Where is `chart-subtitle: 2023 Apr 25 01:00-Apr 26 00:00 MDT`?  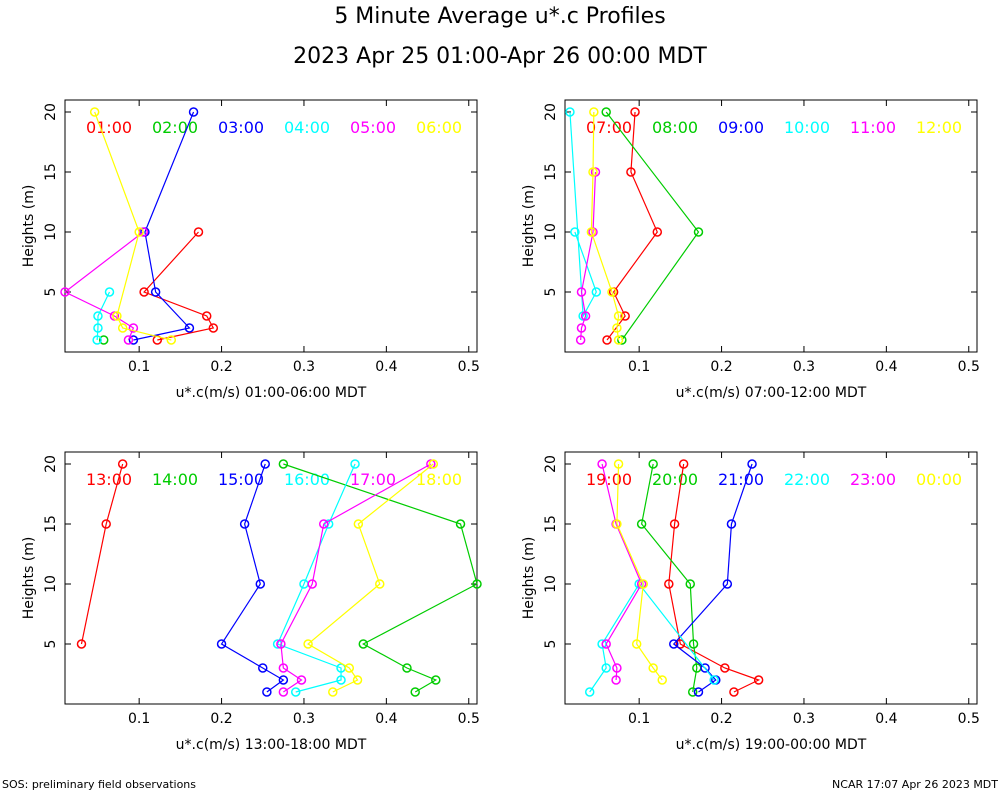 chart-subtitle: 2023 Apr 25 01:00-Apr 26 00:00 MDT is located at coordinates (500, 56).